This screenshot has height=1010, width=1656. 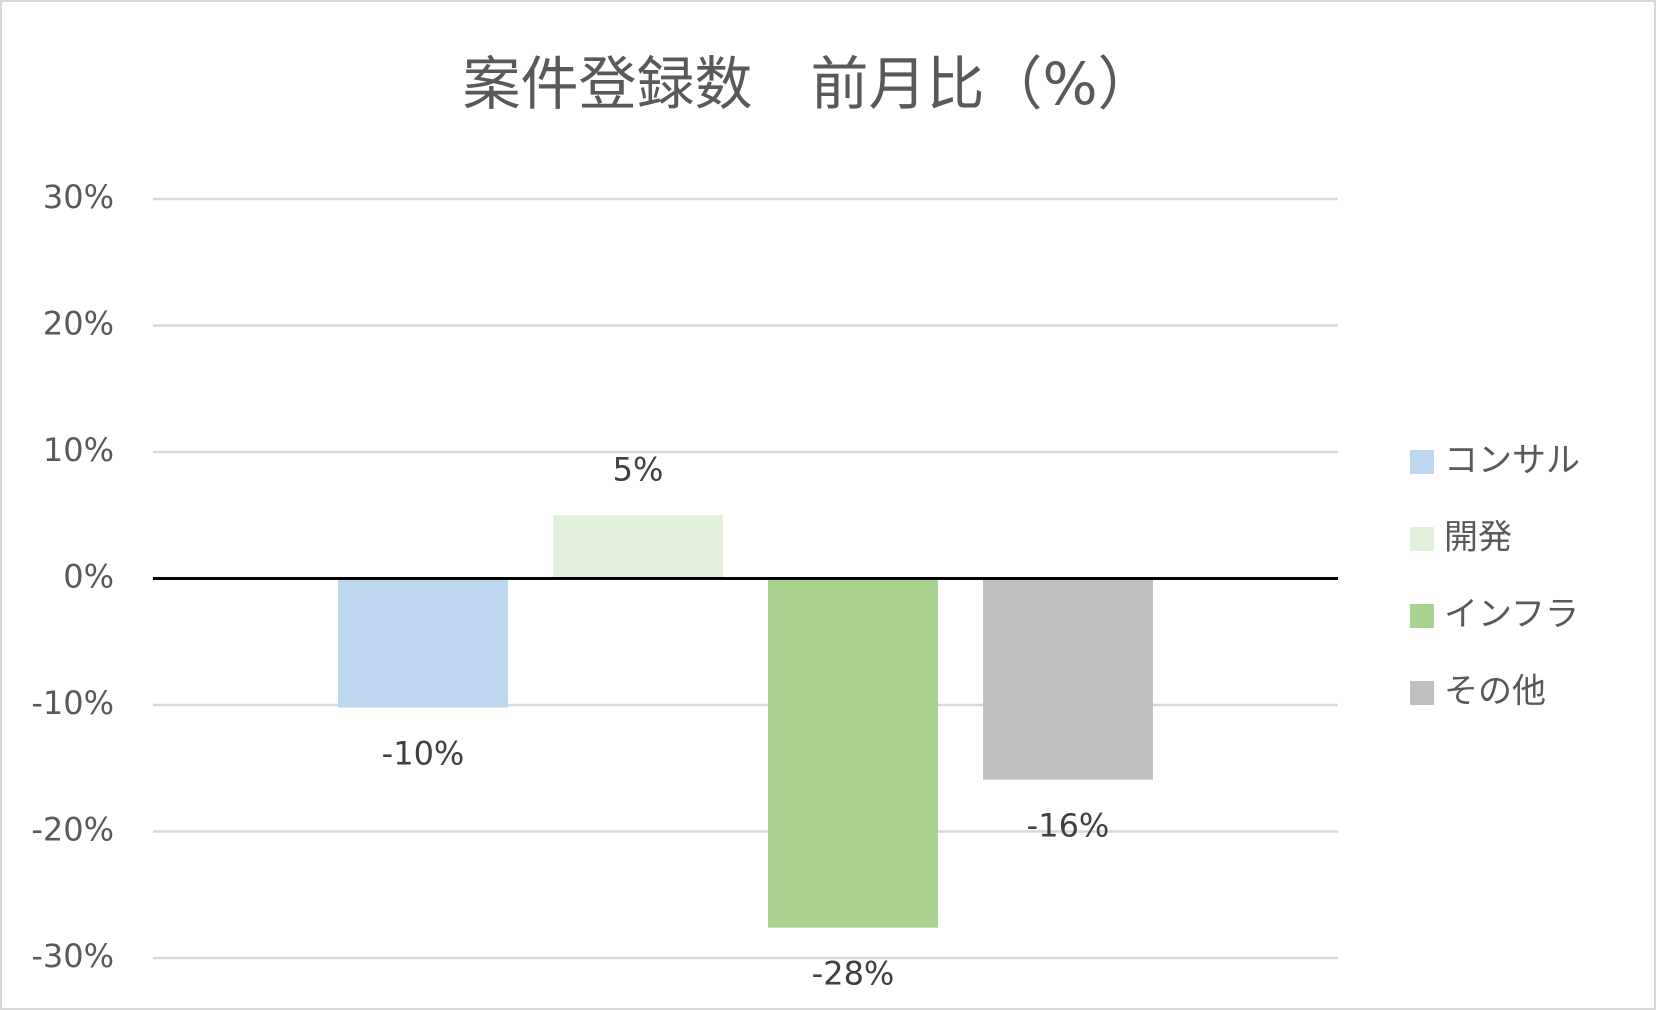 What do you see at coordinates (808, 84) in the screenshot?
I see `chart-title: 案件登録数 前月比（%）` at bounding box center [808, 84].